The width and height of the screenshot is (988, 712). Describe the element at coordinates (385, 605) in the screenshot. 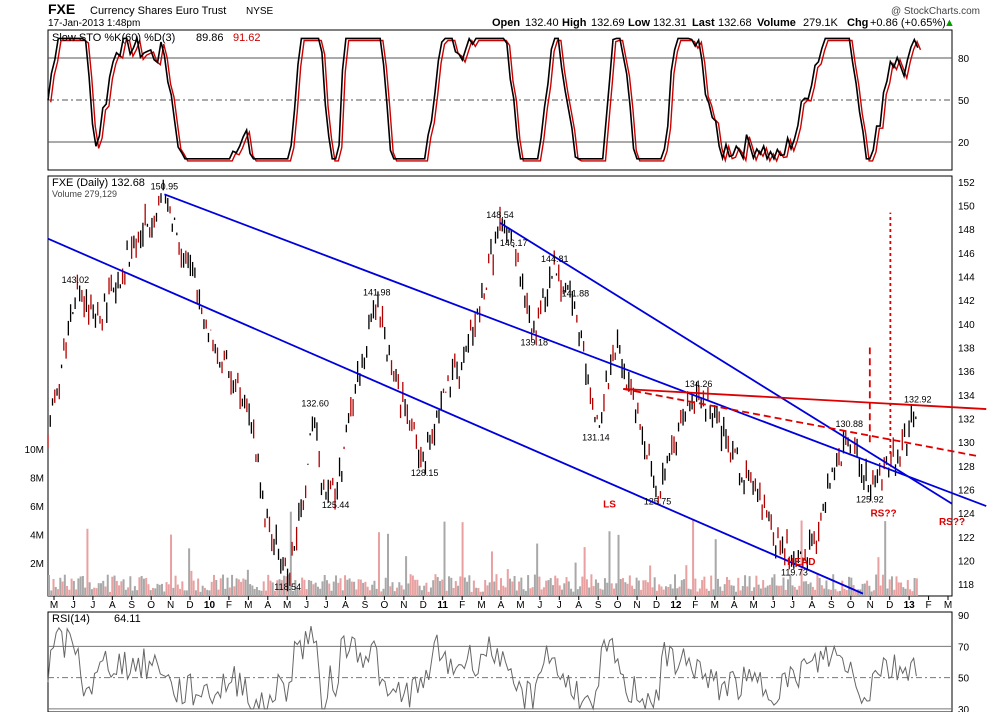

I see `time-tick-label: O` at that location.